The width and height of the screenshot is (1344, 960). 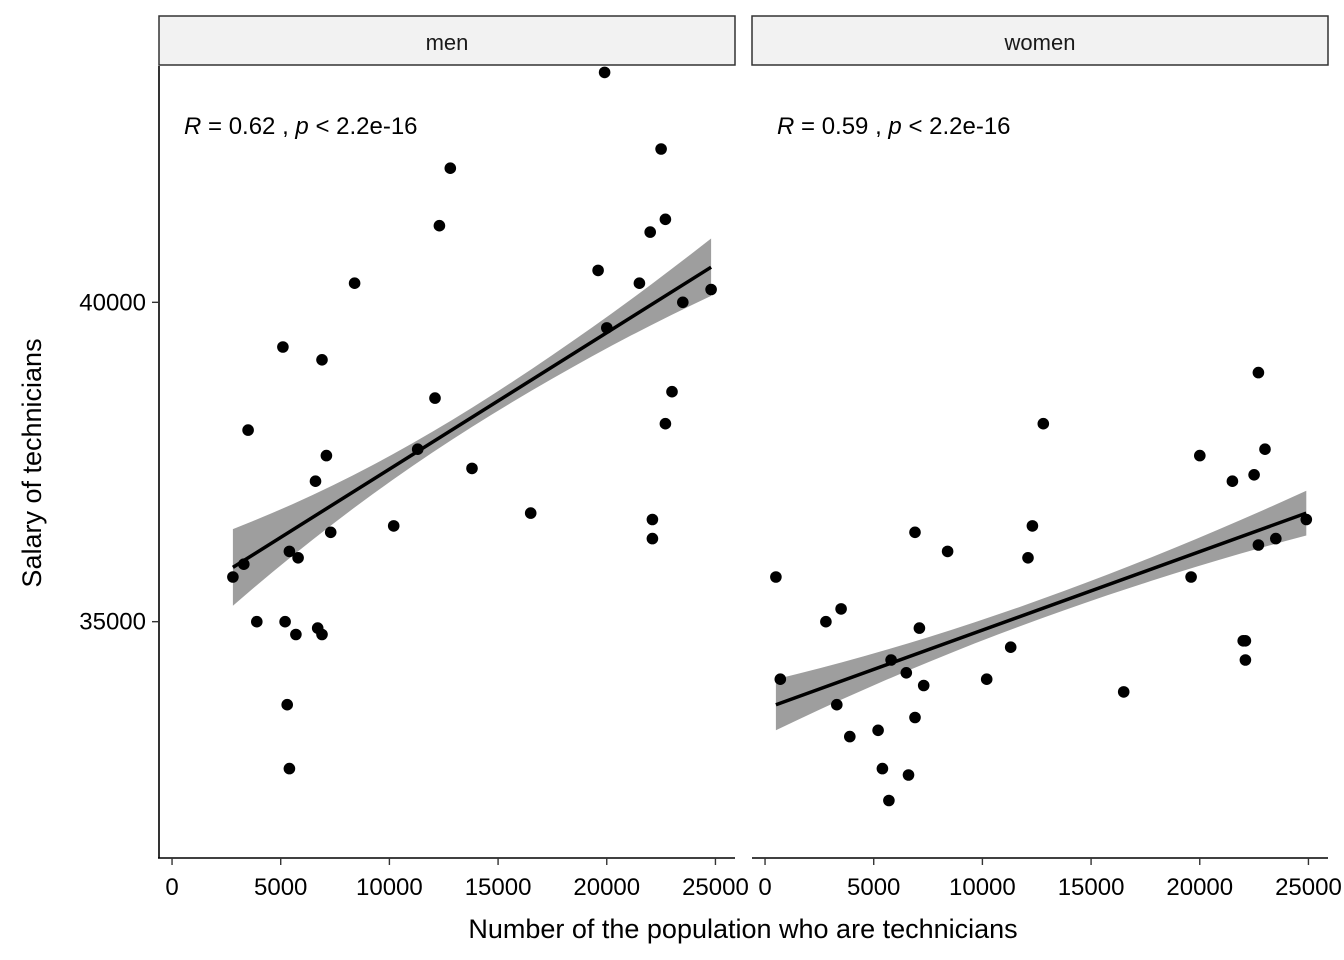 What do you see at coordinates (894, 126) in the screenshot?
I see `correlation-annotation: R = 0.59 , p < 2.2e-16` at bounding box center [894, 126].